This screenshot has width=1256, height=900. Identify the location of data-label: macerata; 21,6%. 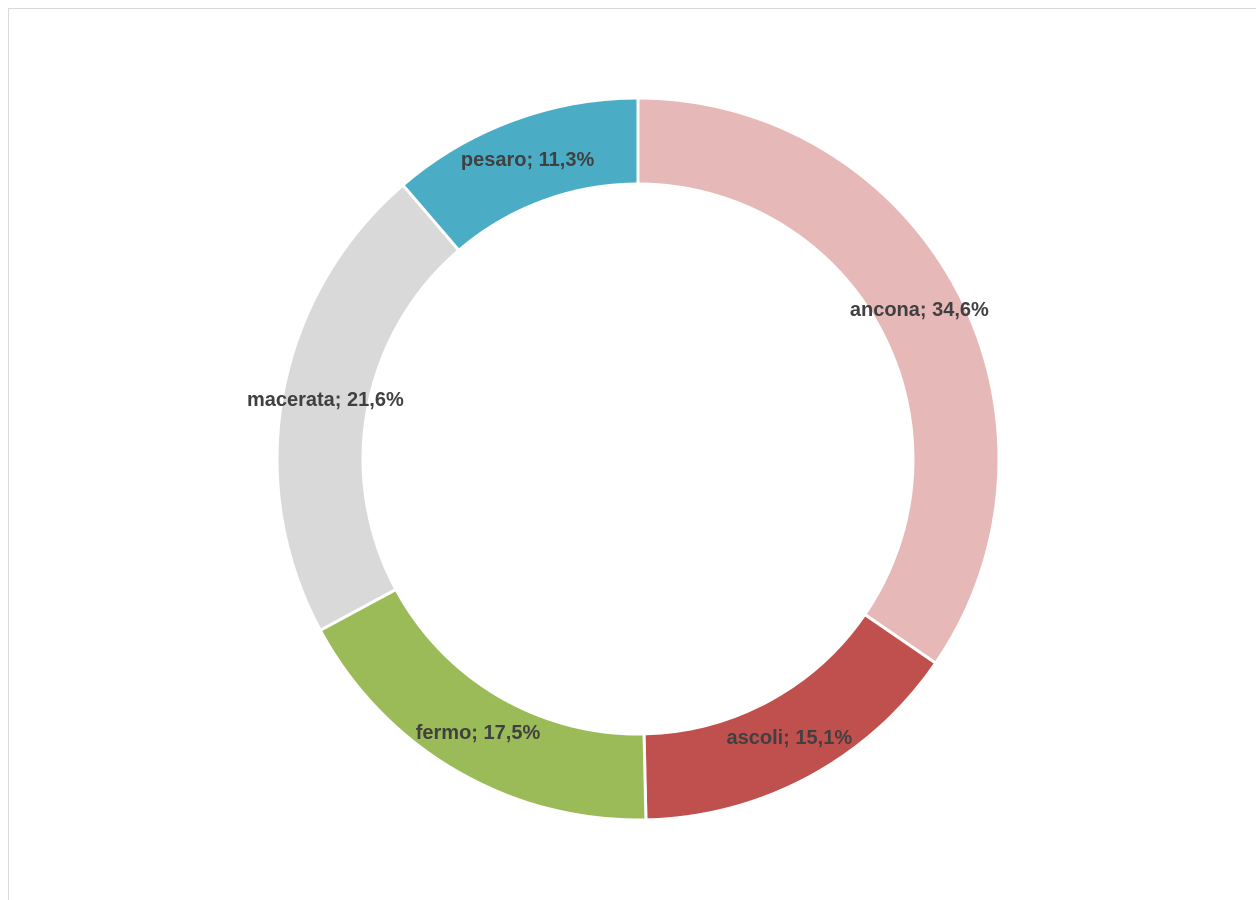
(325, 400).